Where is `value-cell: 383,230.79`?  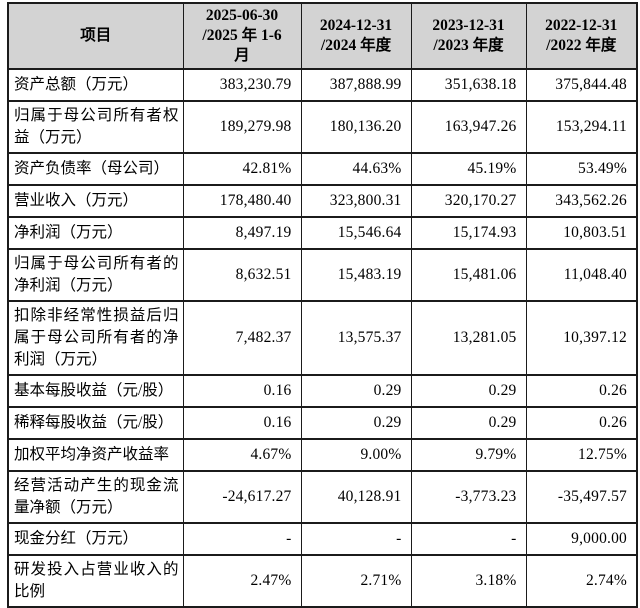
value-cell: 383,230.79 is located at coordinates (242, 85).